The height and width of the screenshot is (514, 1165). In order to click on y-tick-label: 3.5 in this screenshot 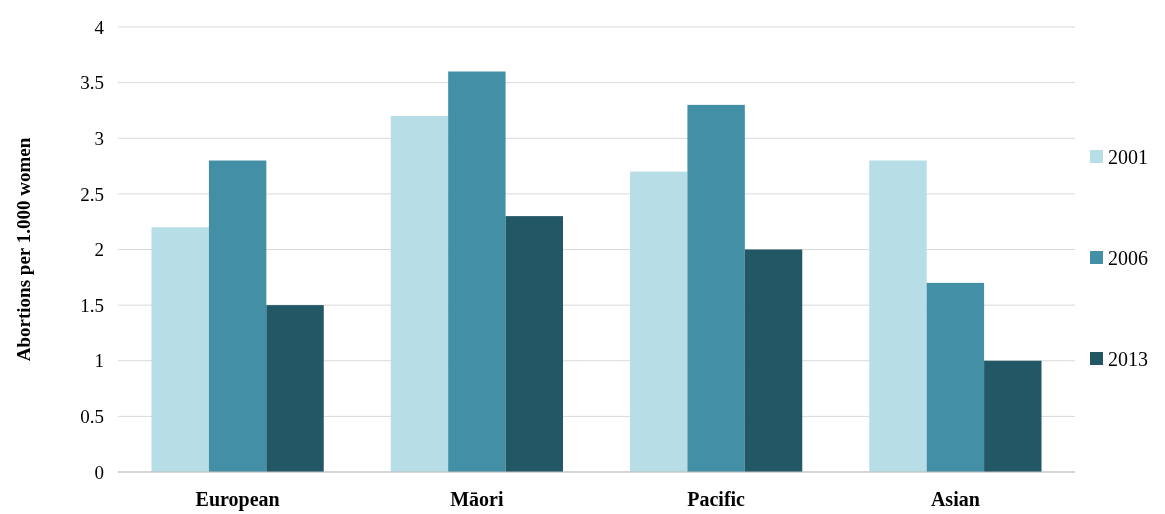, I will do `click(92, 83)`.